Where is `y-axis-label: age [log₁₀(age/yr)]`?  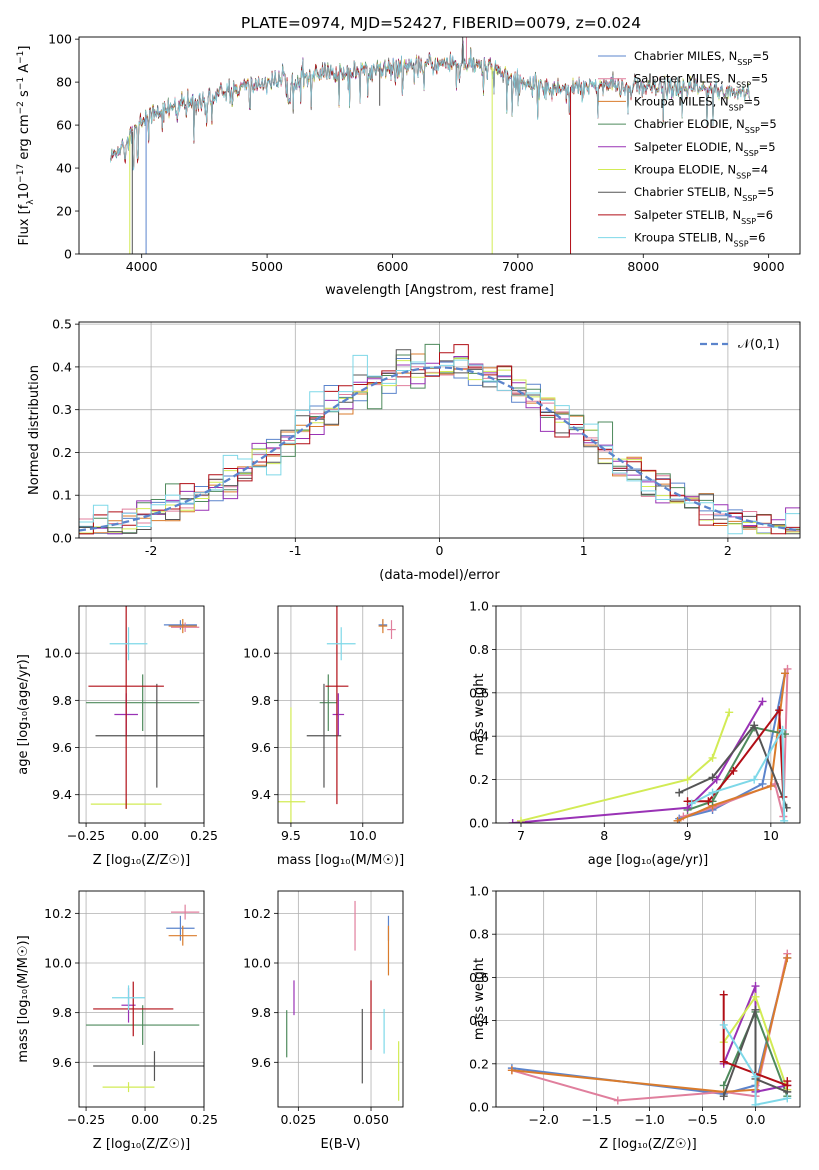
y-axis-label: age [log₁₀(age/yr)] is located at coordinates (23, 714).